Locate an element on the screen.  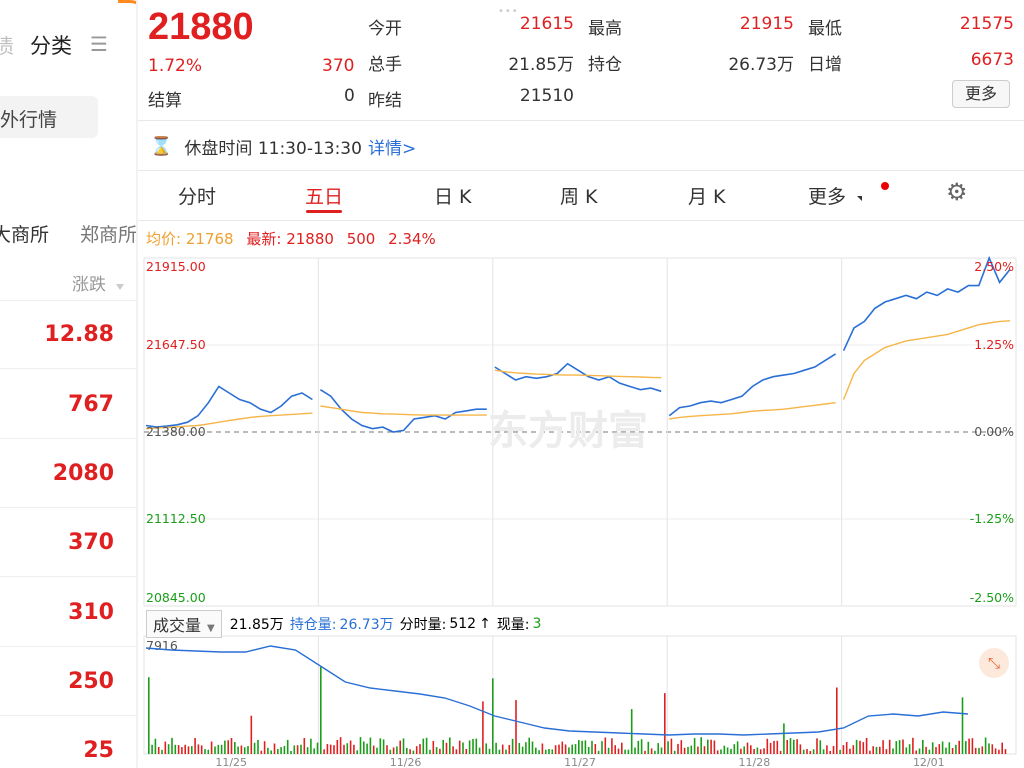
expand-icon: ⤡ is located at coordinates (994, 663).